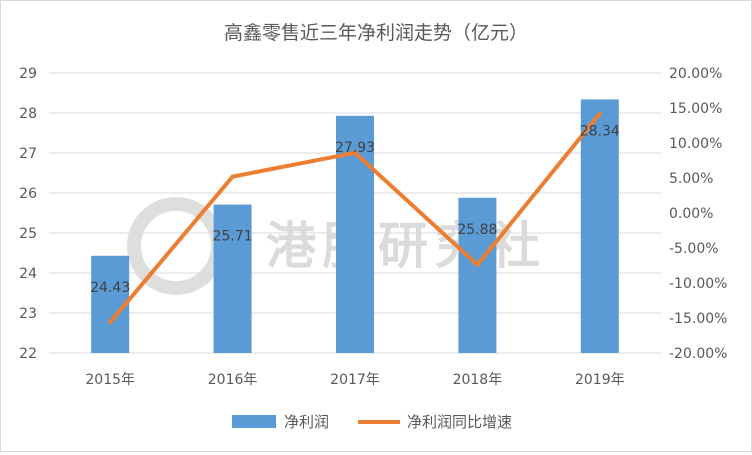 This screenshot has width=752, height=455. Describe the element at coordinates (28, 114) in the screenshot. I see `left-tick-label: 28` at that location.